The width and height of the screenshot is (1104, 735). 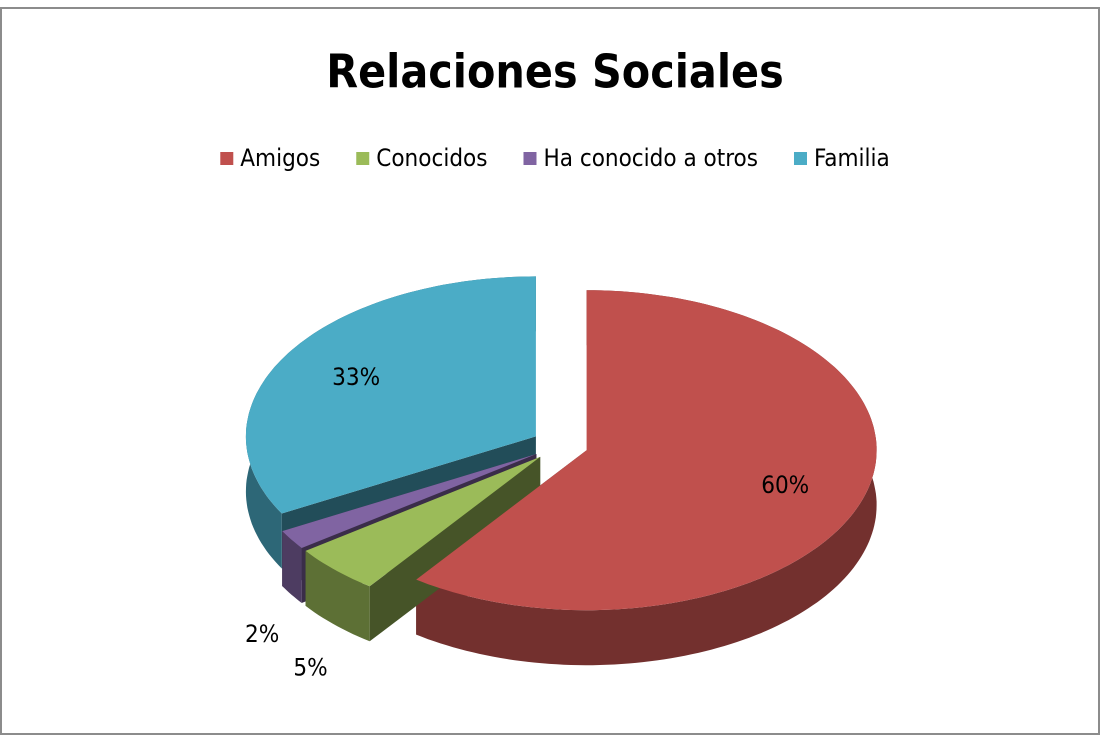 I want to click on legend-item: Familia, so click(x=841, y=158).